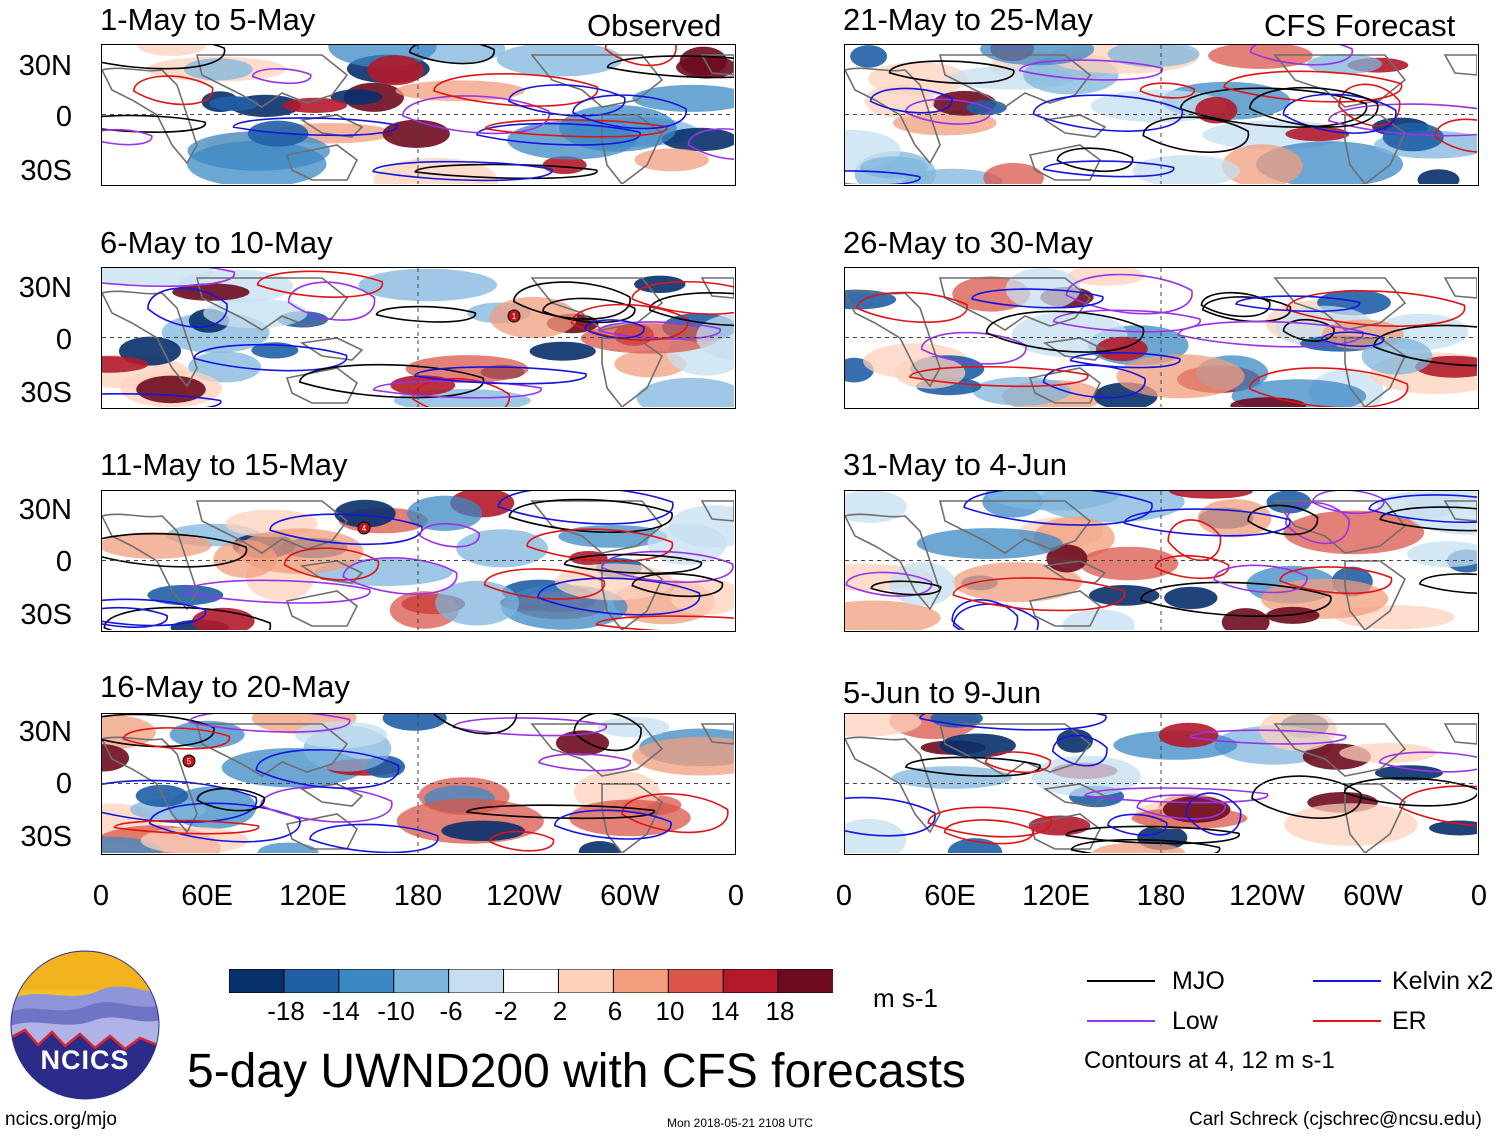 The width and height of the screenshot is (1510, 1137). What do you see at coordinates (654, 25) in the screenshot?
I see `observed-header: Observed` at bounding box center [654, 25].